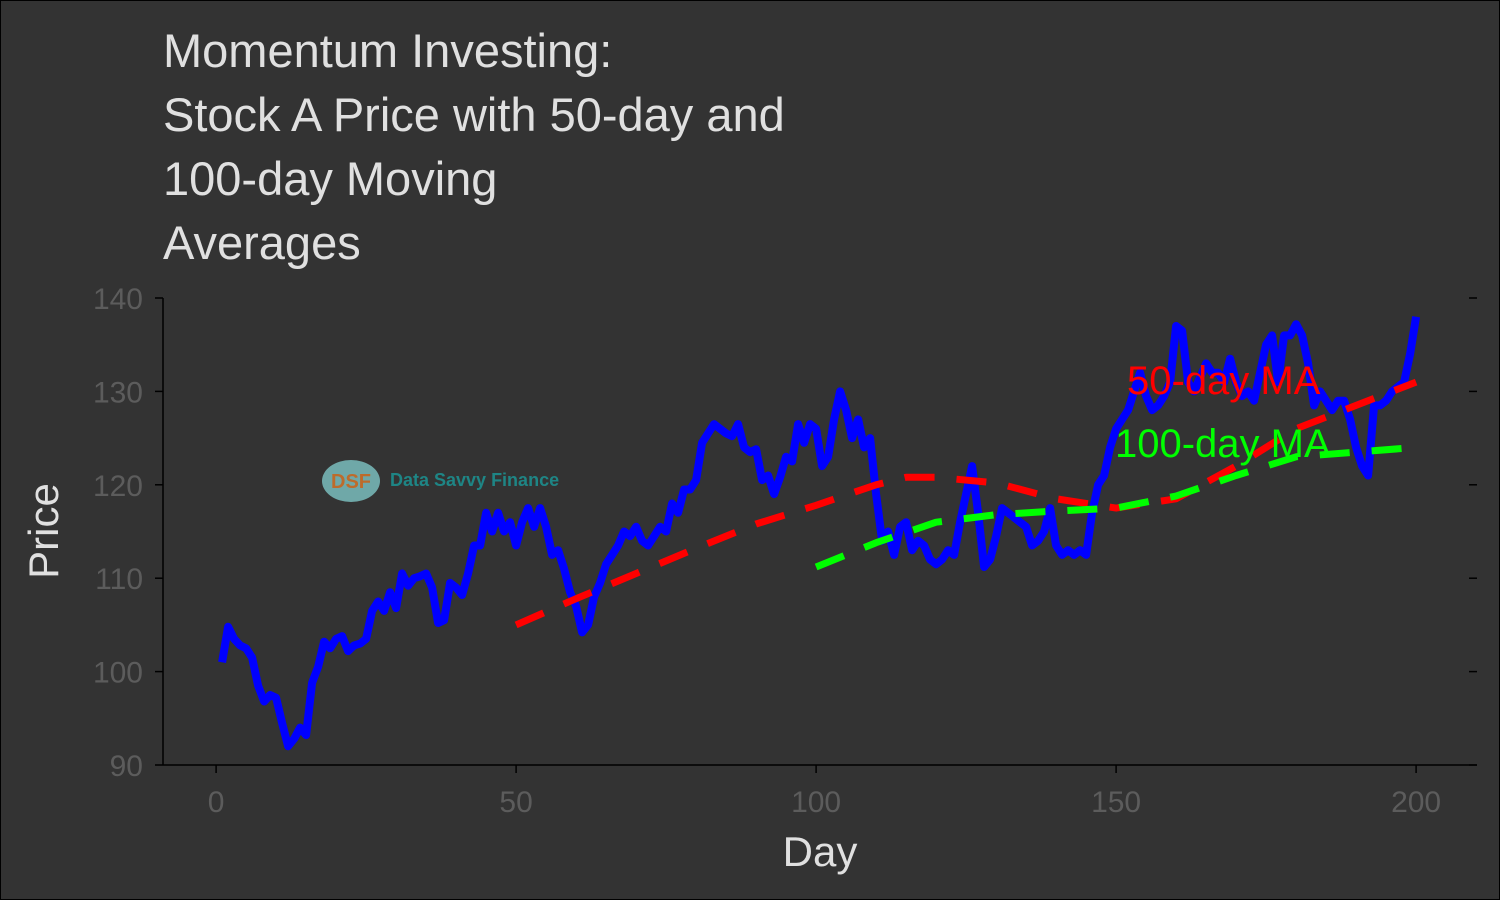 The width and height of the screenshot is (1500, 900). Describe the element at coordinates (1416, 802) in the screenshot. I see `x-tick-label: 200` at that location.